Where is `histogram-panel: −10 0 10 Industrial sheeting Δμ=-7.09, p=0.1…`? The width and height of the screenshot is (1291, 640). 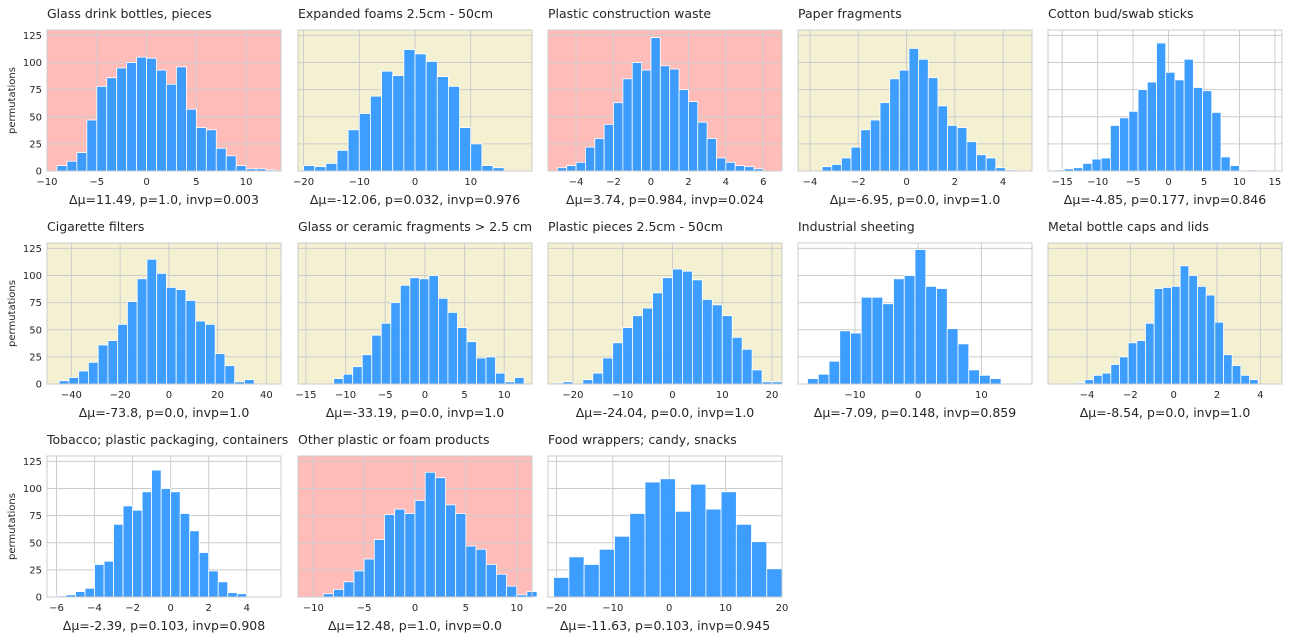
histogram-panel: −10 0 10 Industrial sheeting Δμ=-7.09, p=0.1… is located at coordinates (915, 319).